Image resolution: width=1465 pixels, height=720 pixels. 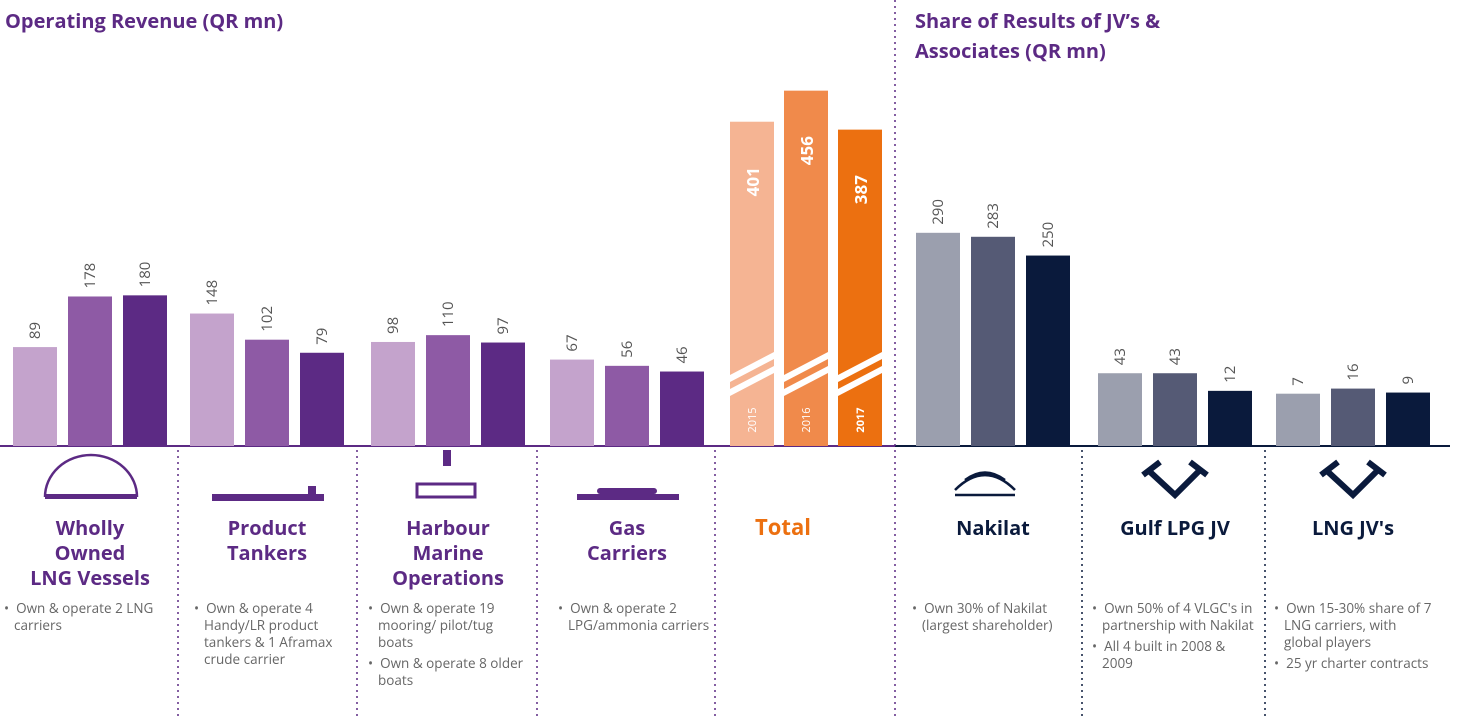 I want to click on value-label: 89, so click(x=35, y=330).